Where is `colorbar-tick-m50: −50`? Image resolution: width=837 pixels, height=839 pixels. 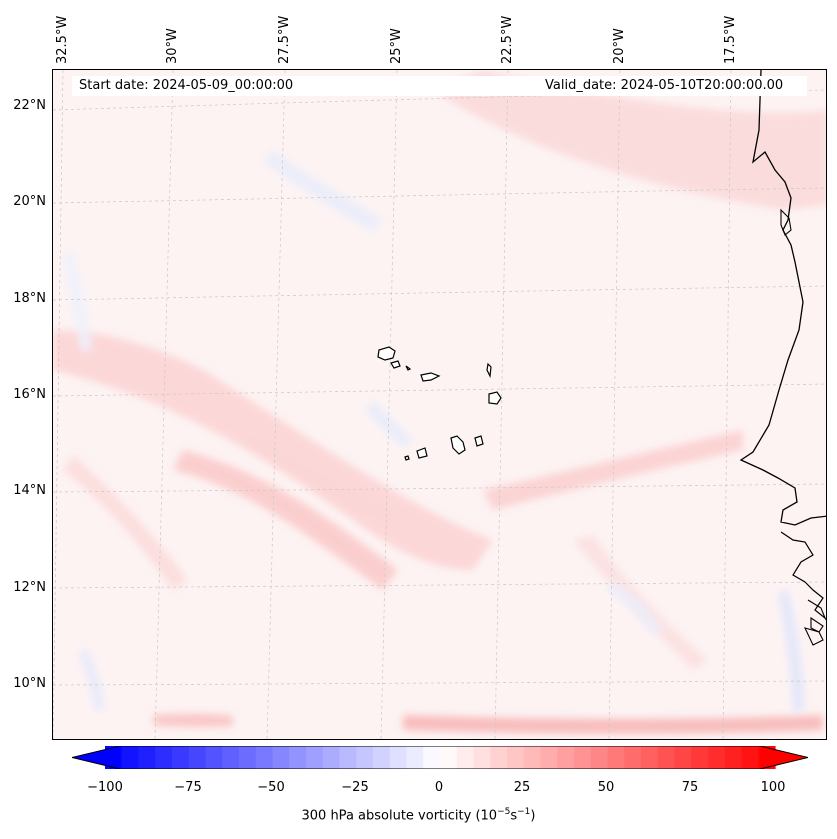
colorbar-tick-m50: −50 is located at coordinates (271, 787).